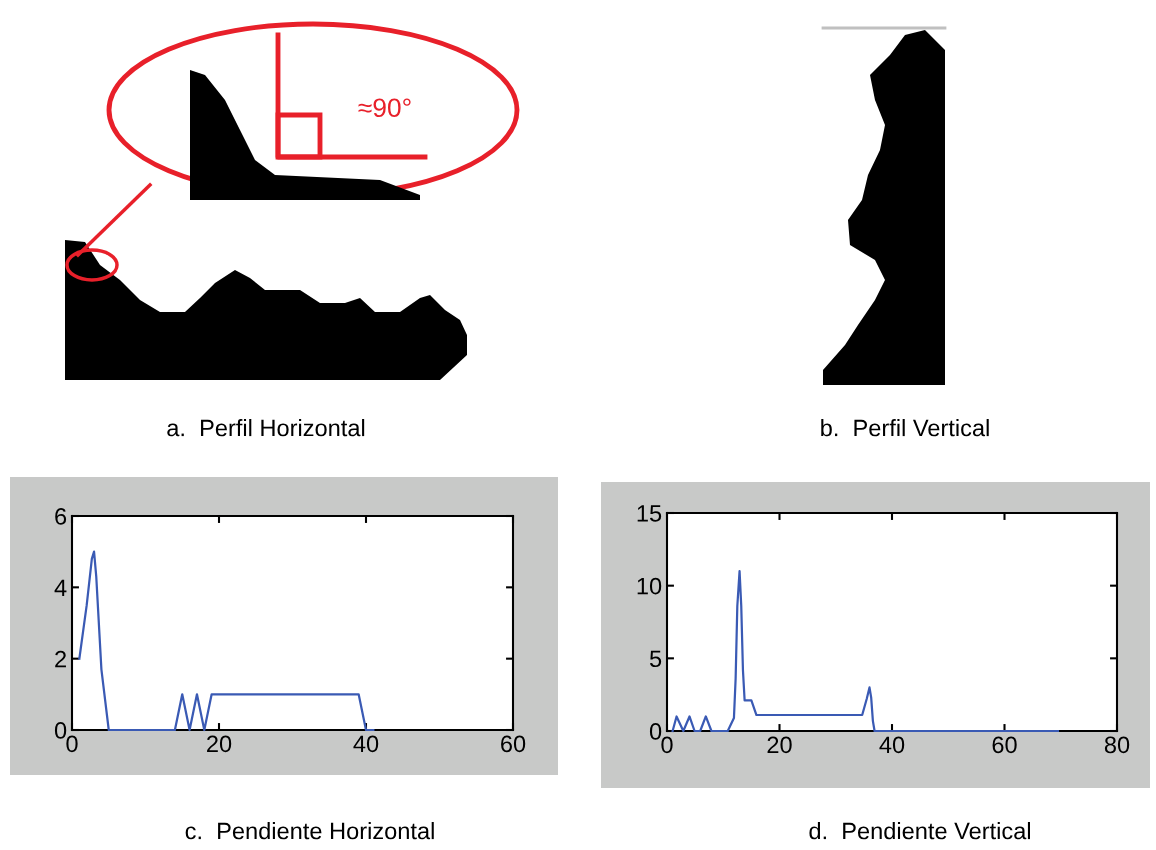 This screenshot has width=1156, height=850. I want to click on y-tick-label: 2, so click(60, 659).